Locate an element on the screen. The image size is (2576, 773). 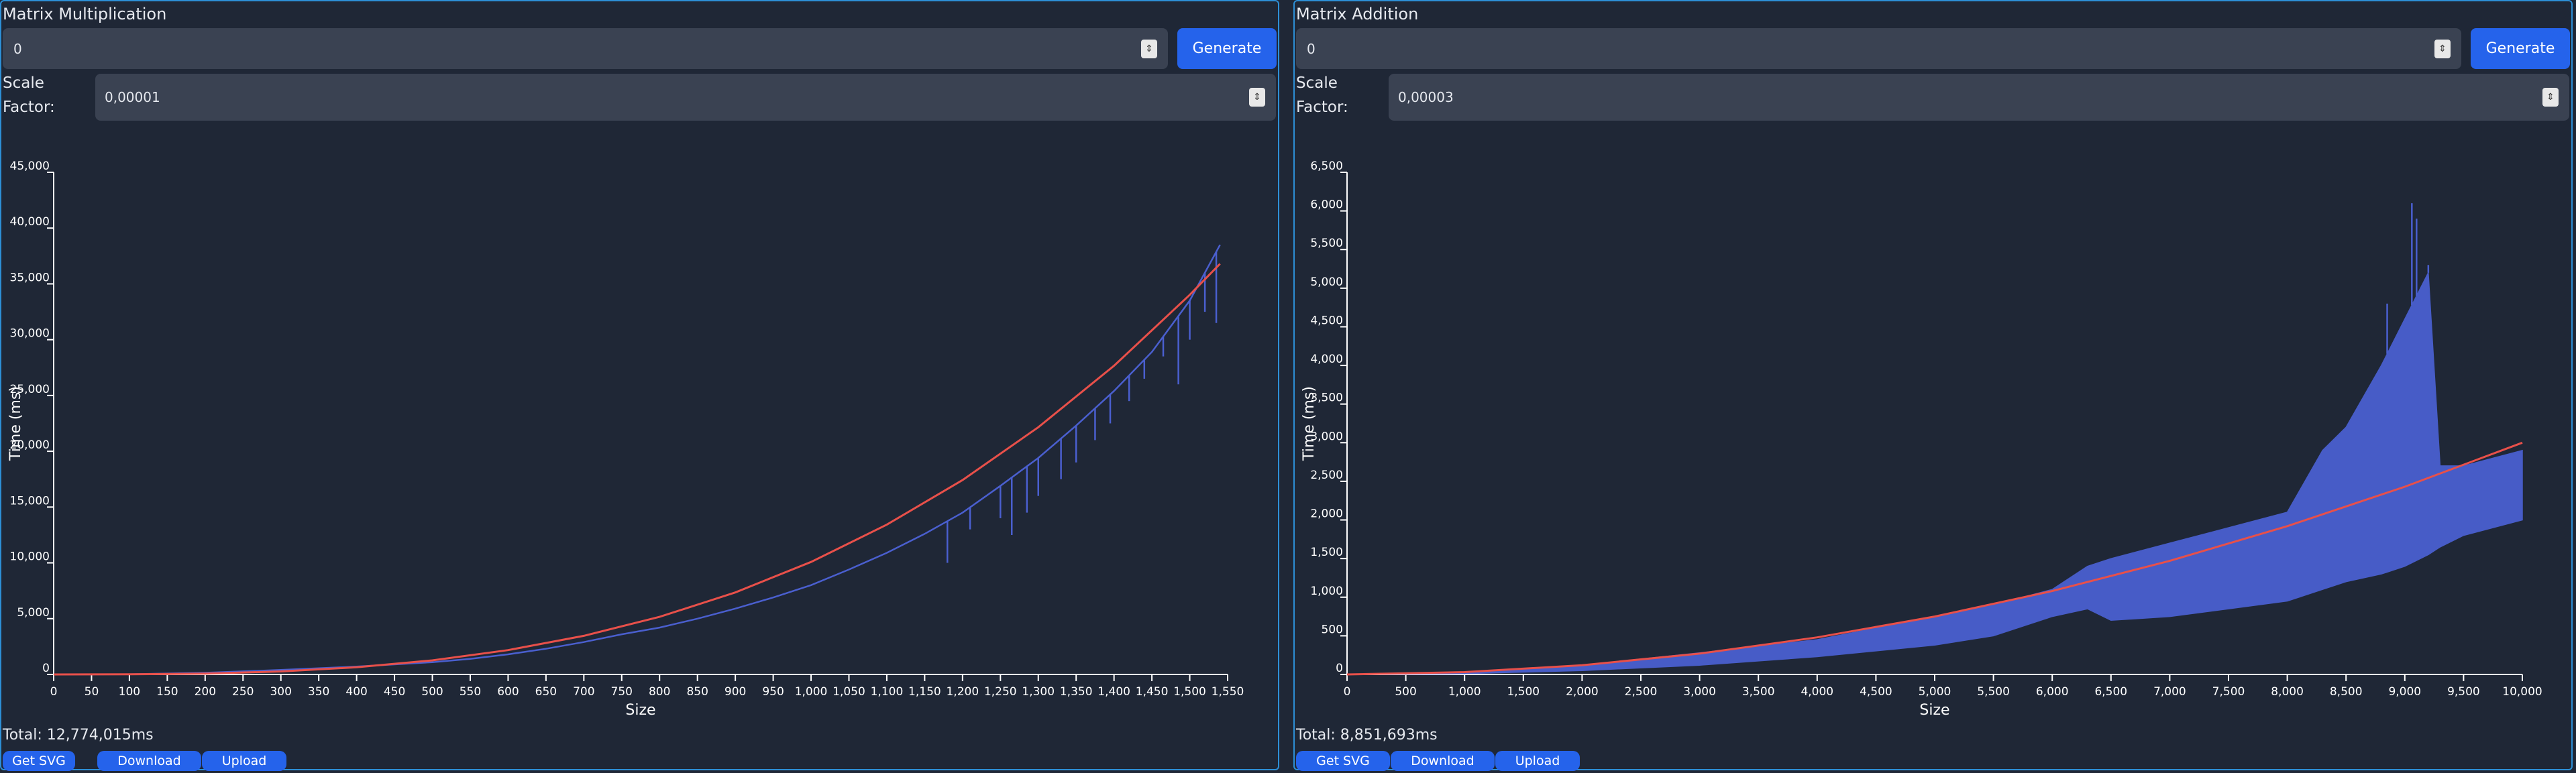
y-tick-label: 1,500 is located at coordinates (1326, 552).